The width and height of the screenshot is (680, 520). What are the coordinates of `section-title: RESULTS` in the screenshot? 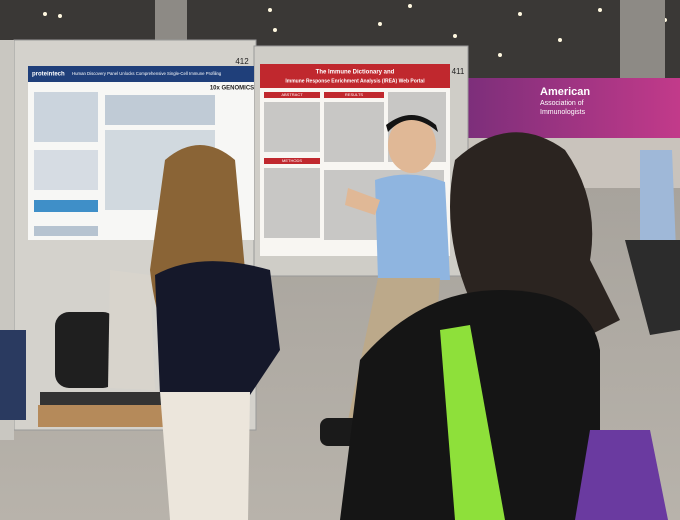 It's located at (354, 94).